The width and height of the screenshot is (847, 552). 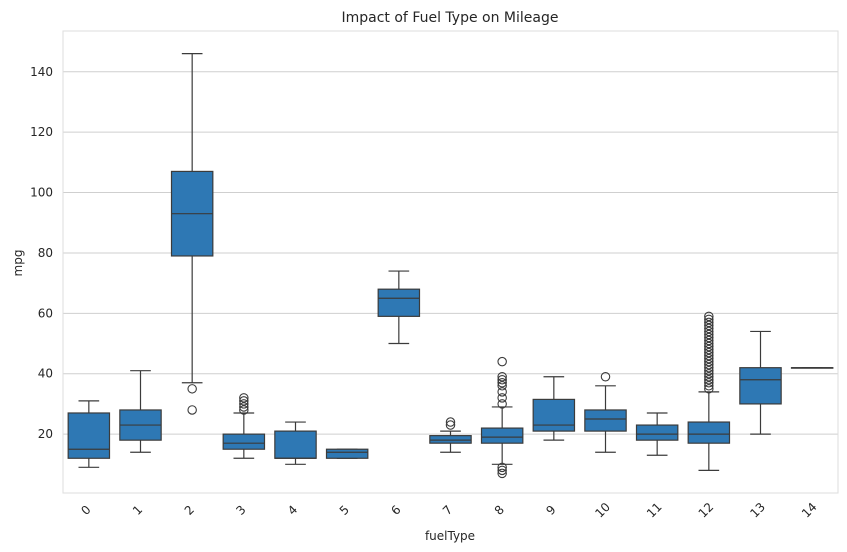 What do you see at coordinates (292, 510) in the screenshot?
I see `x-tick-label: 4` at bounding box center [292, 510].